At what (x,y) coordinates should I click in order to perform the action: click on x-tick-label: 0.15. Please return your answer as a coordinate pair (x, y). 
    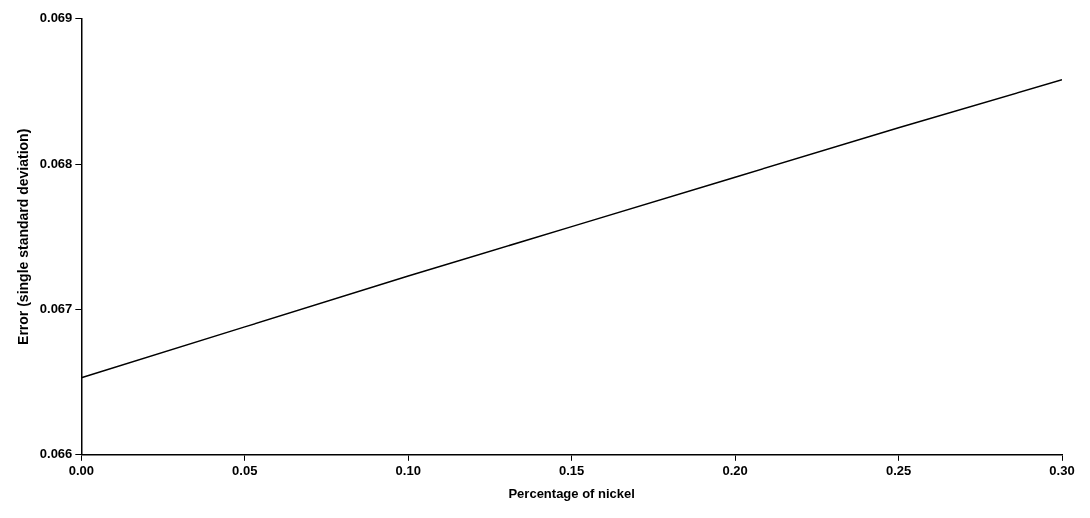
    Looking at the image, I should click on (572, 471).